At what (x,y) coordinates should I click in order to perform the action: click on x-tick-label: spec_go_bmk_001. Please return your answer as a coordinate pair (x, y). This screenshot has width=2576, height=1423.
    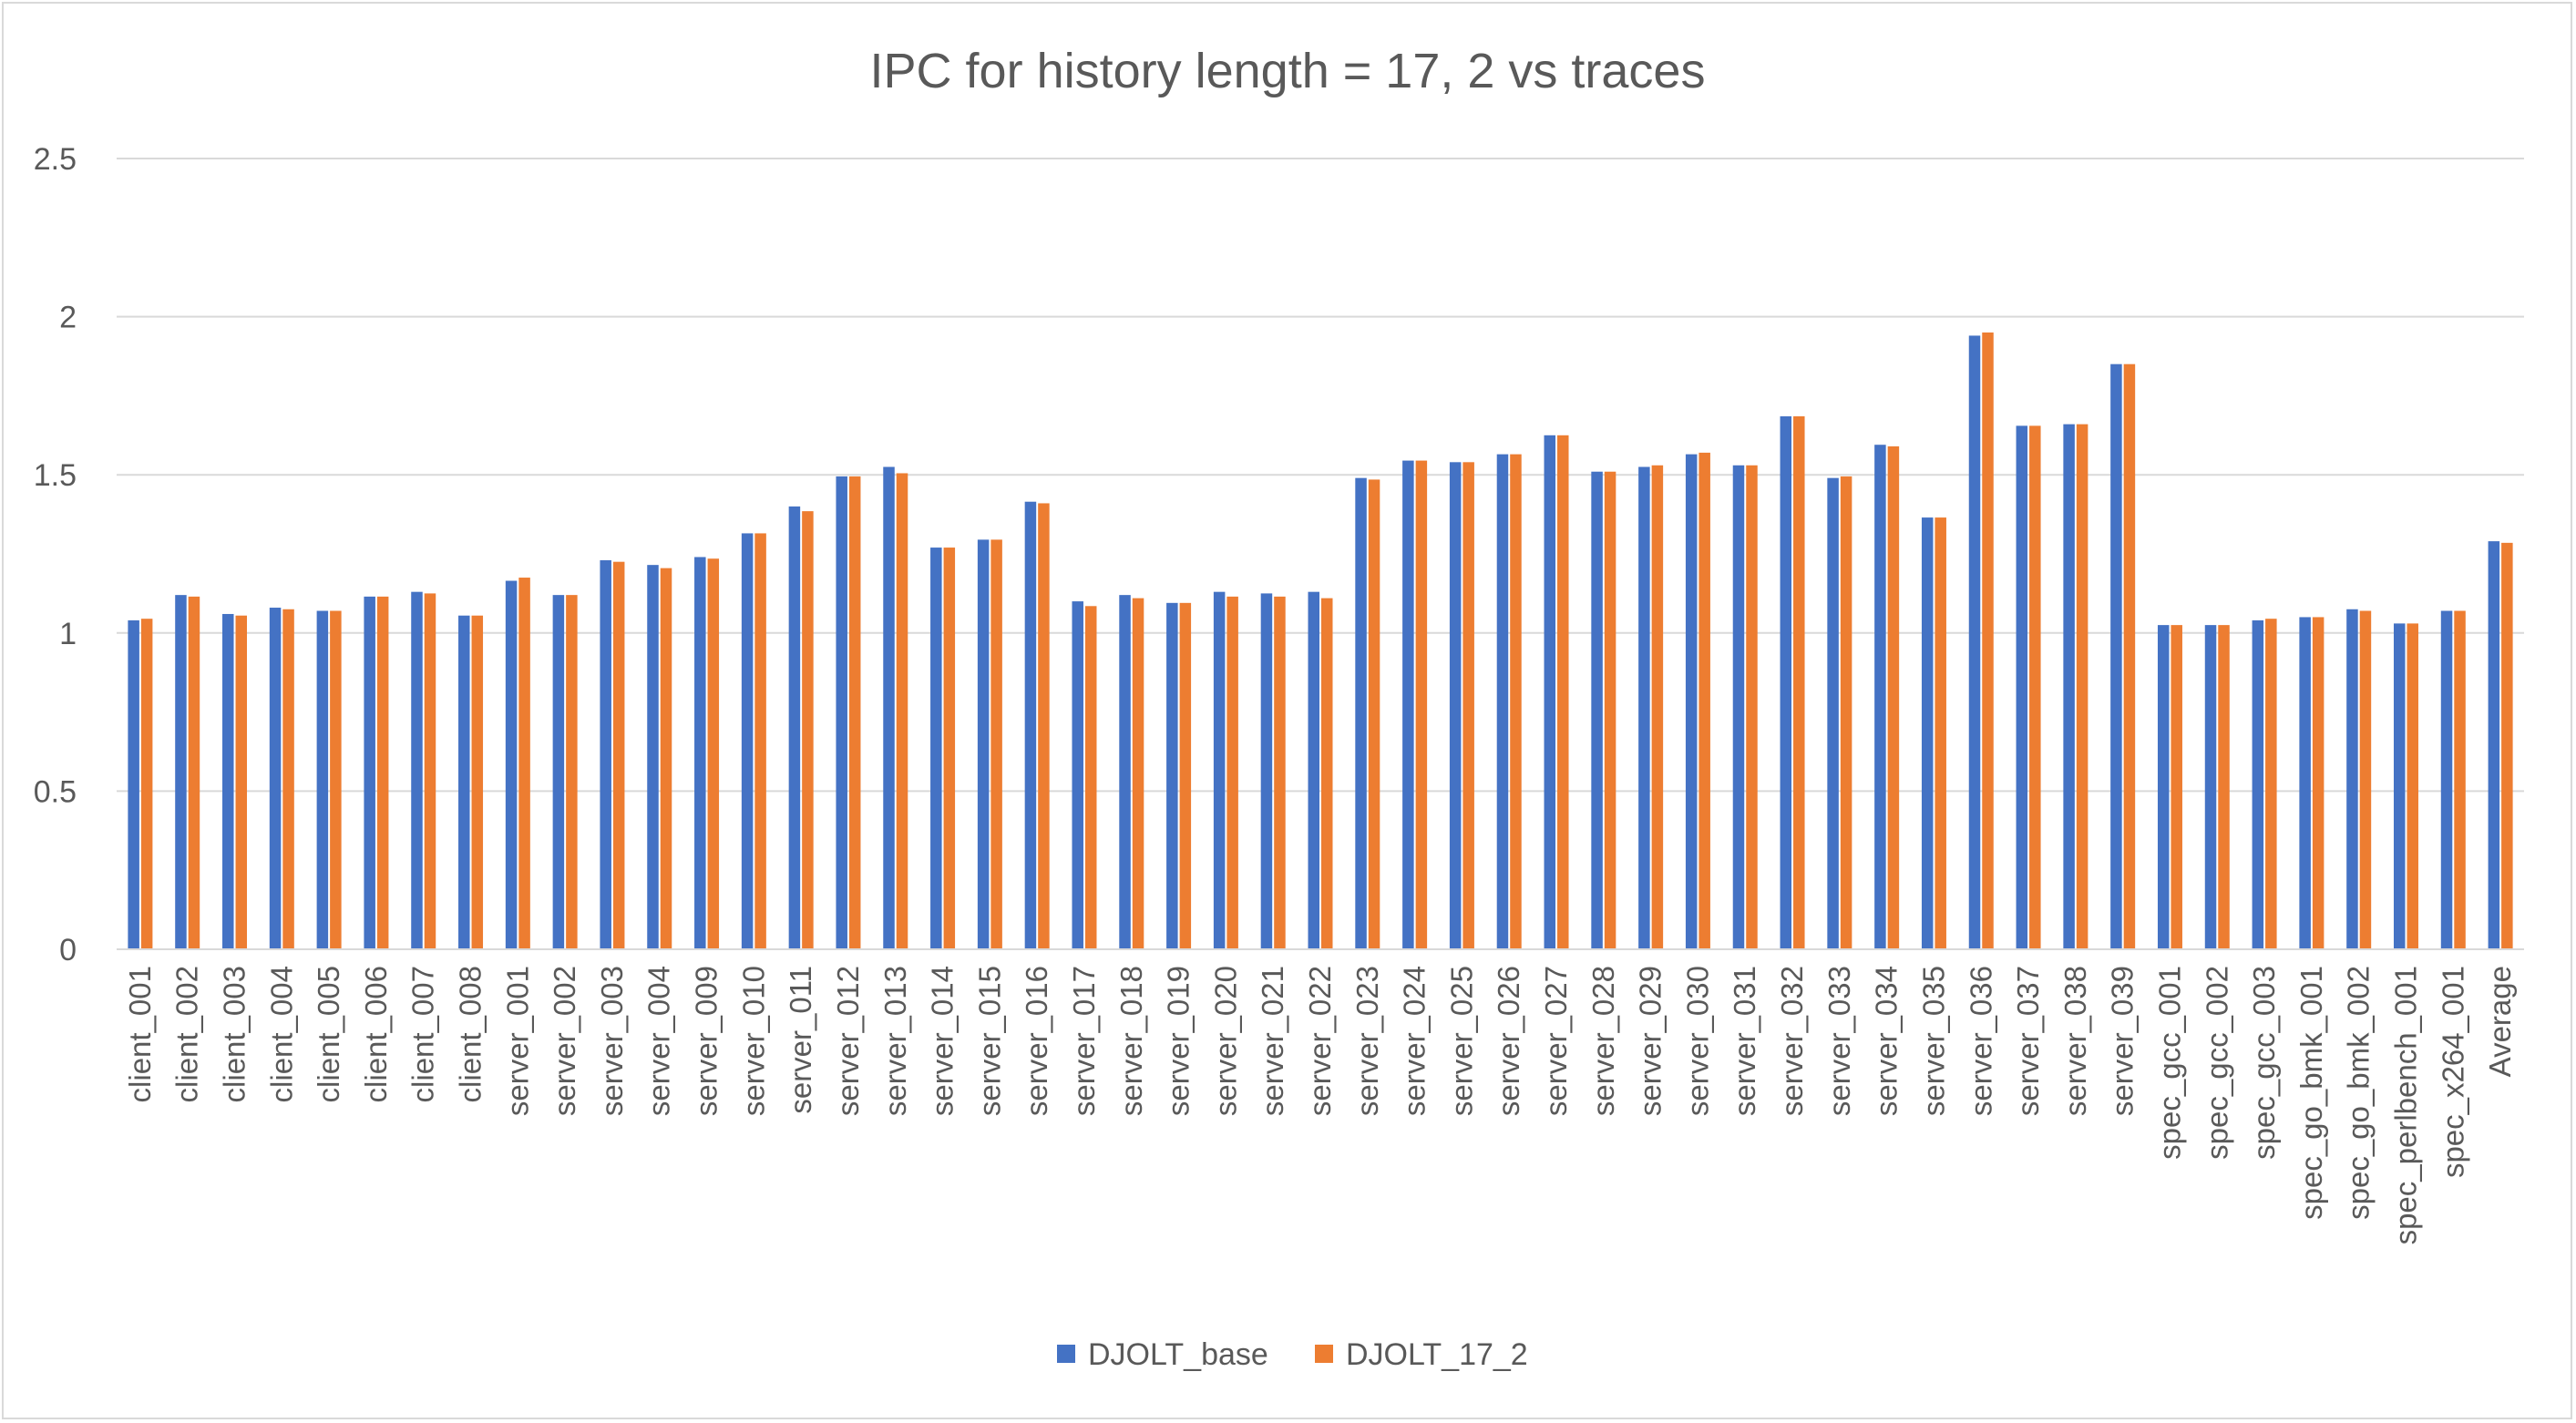
    Looking at the image, I should click on (2311, 1093).